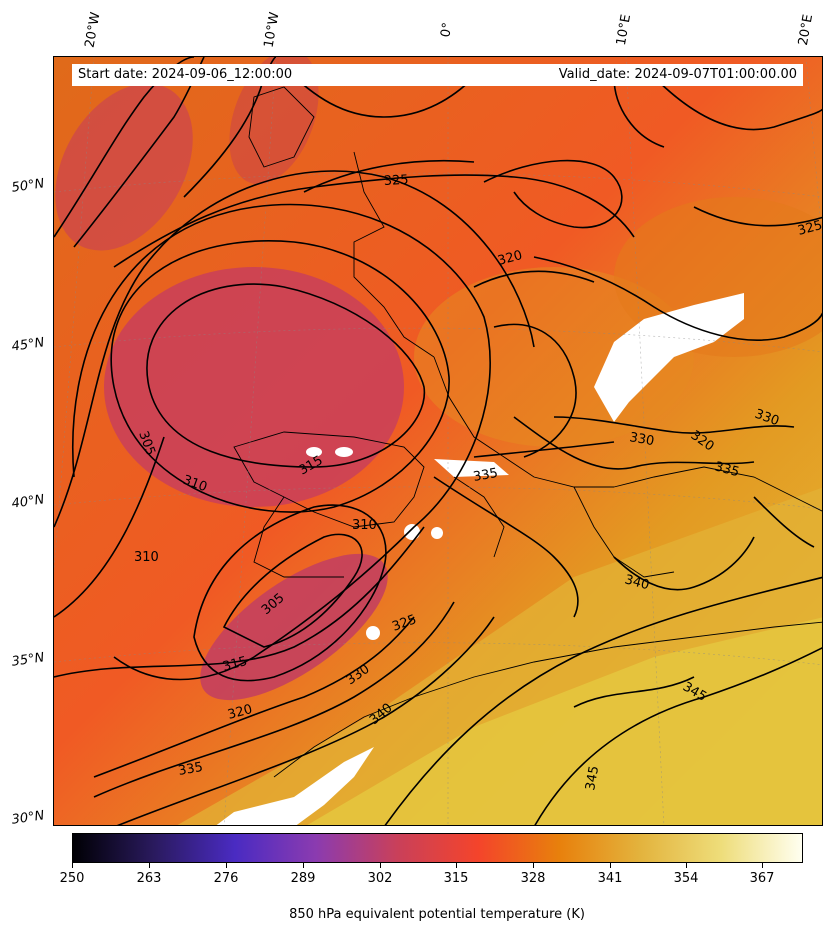 The width and height of the screenshot is (832, 936). Describe the element at coordinates (303, 878) in the screenshot. I see `colorbar-tick-label: 289` at that location.